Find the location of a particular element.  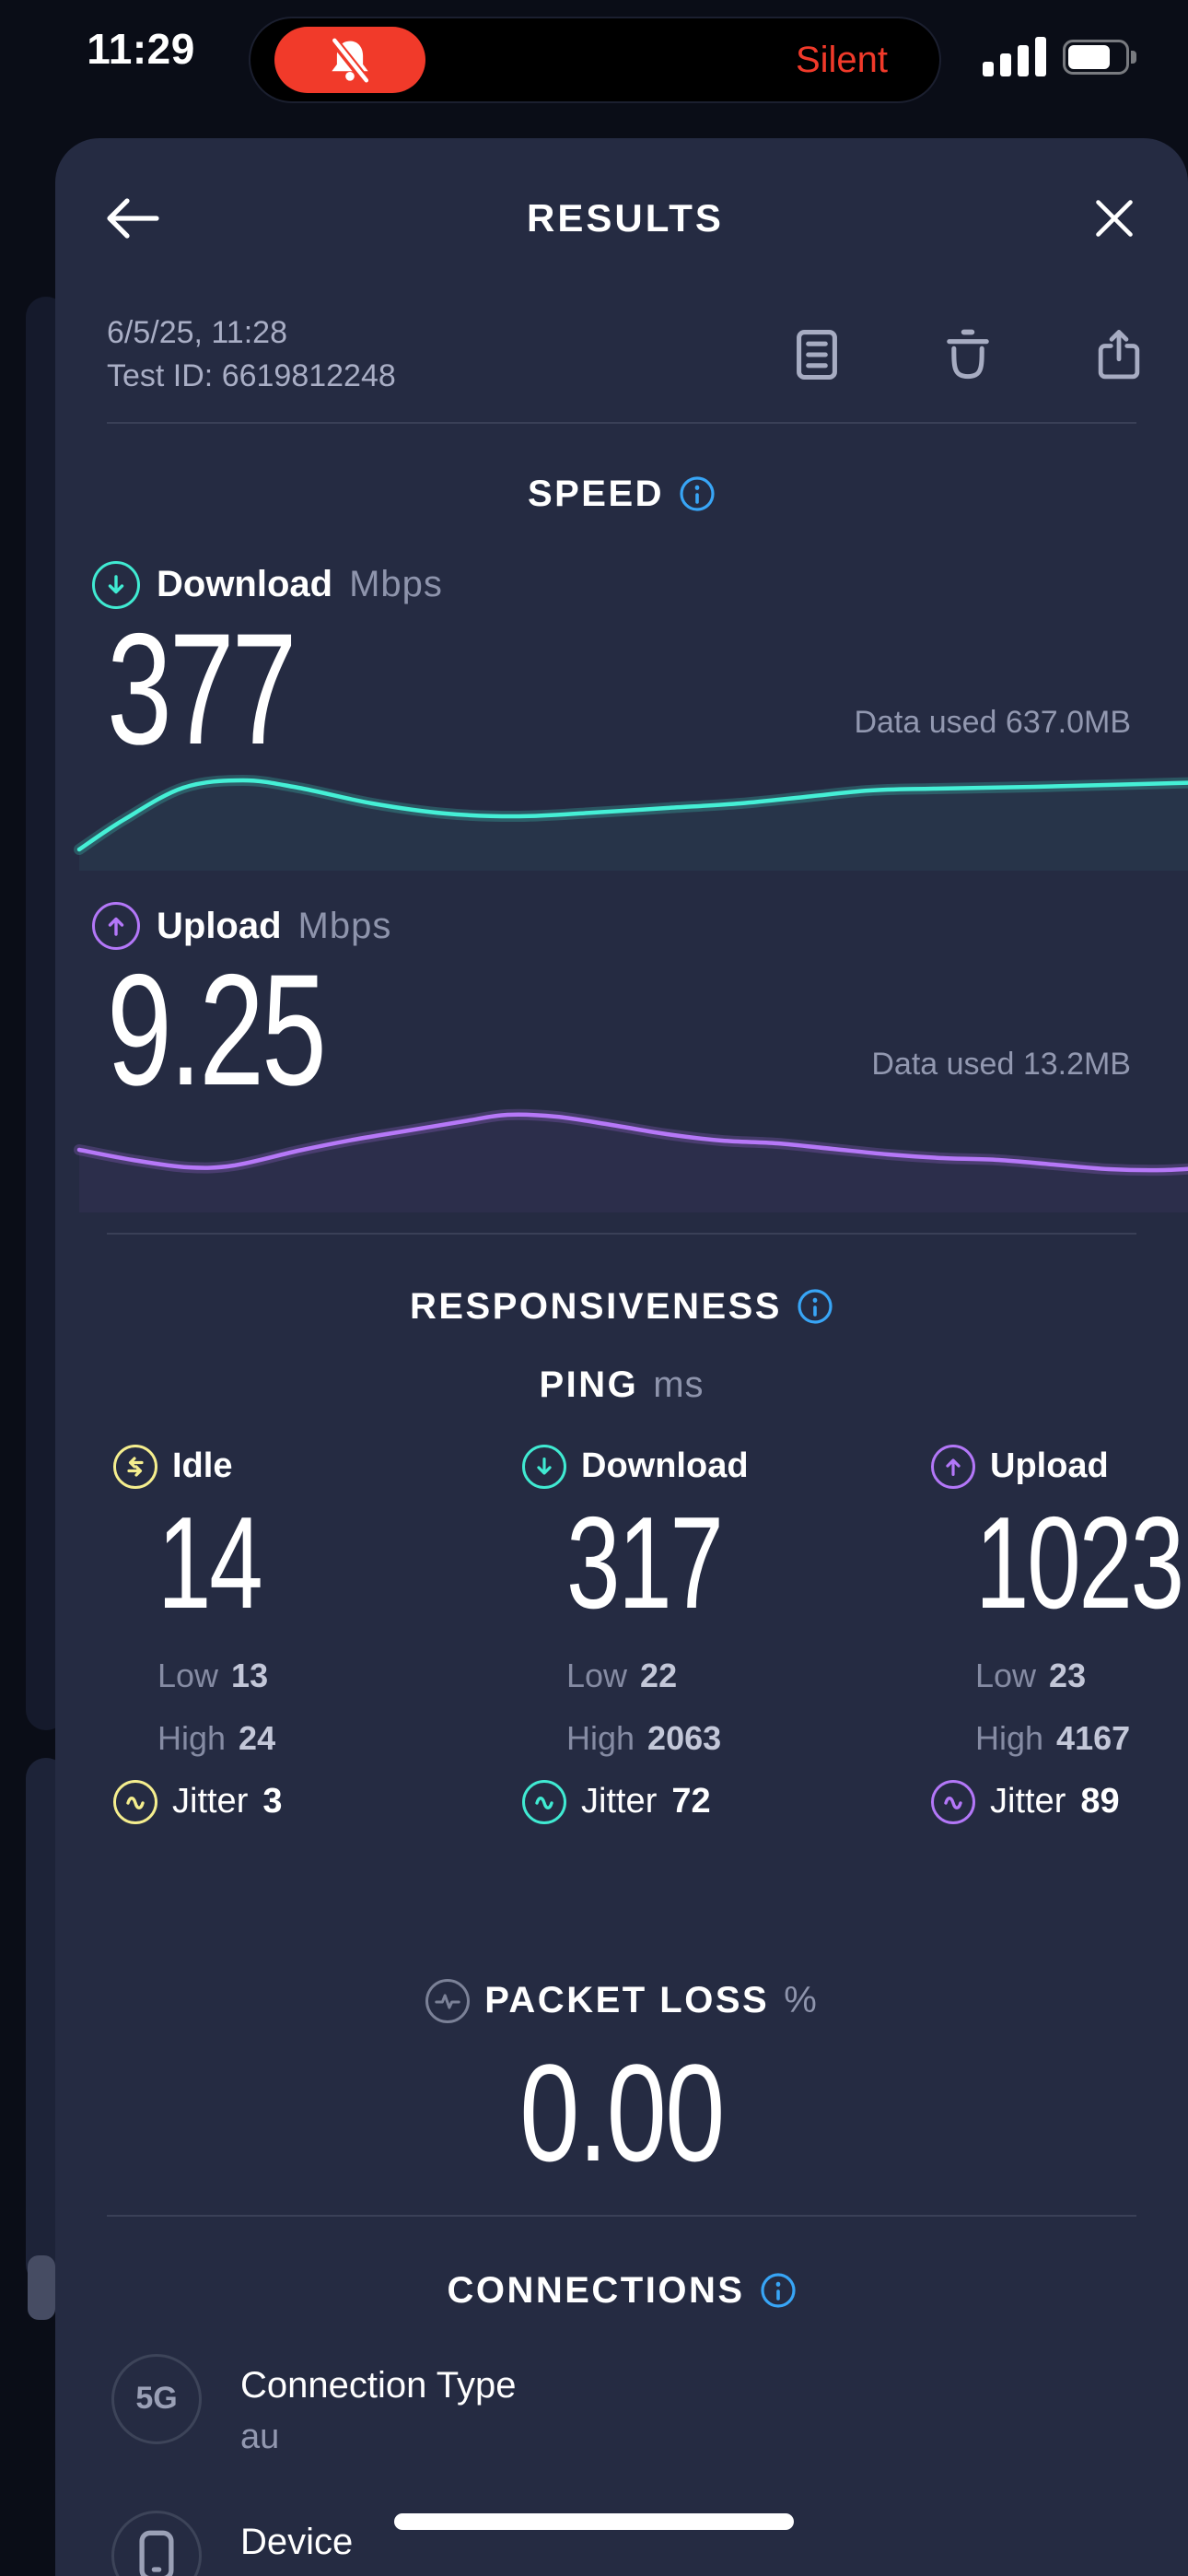

close-icon is located at coordinates (1114, 218).